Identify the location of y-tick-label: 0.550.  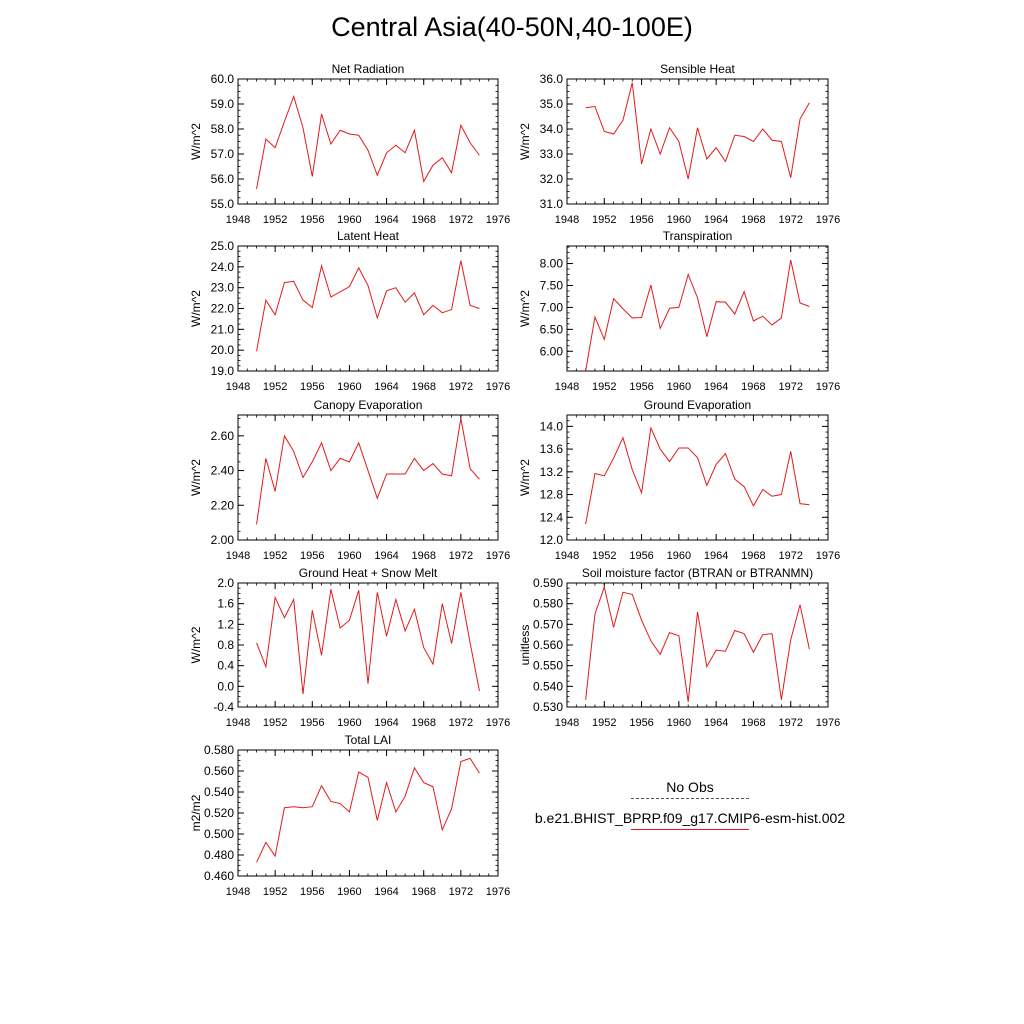
(548, 666).